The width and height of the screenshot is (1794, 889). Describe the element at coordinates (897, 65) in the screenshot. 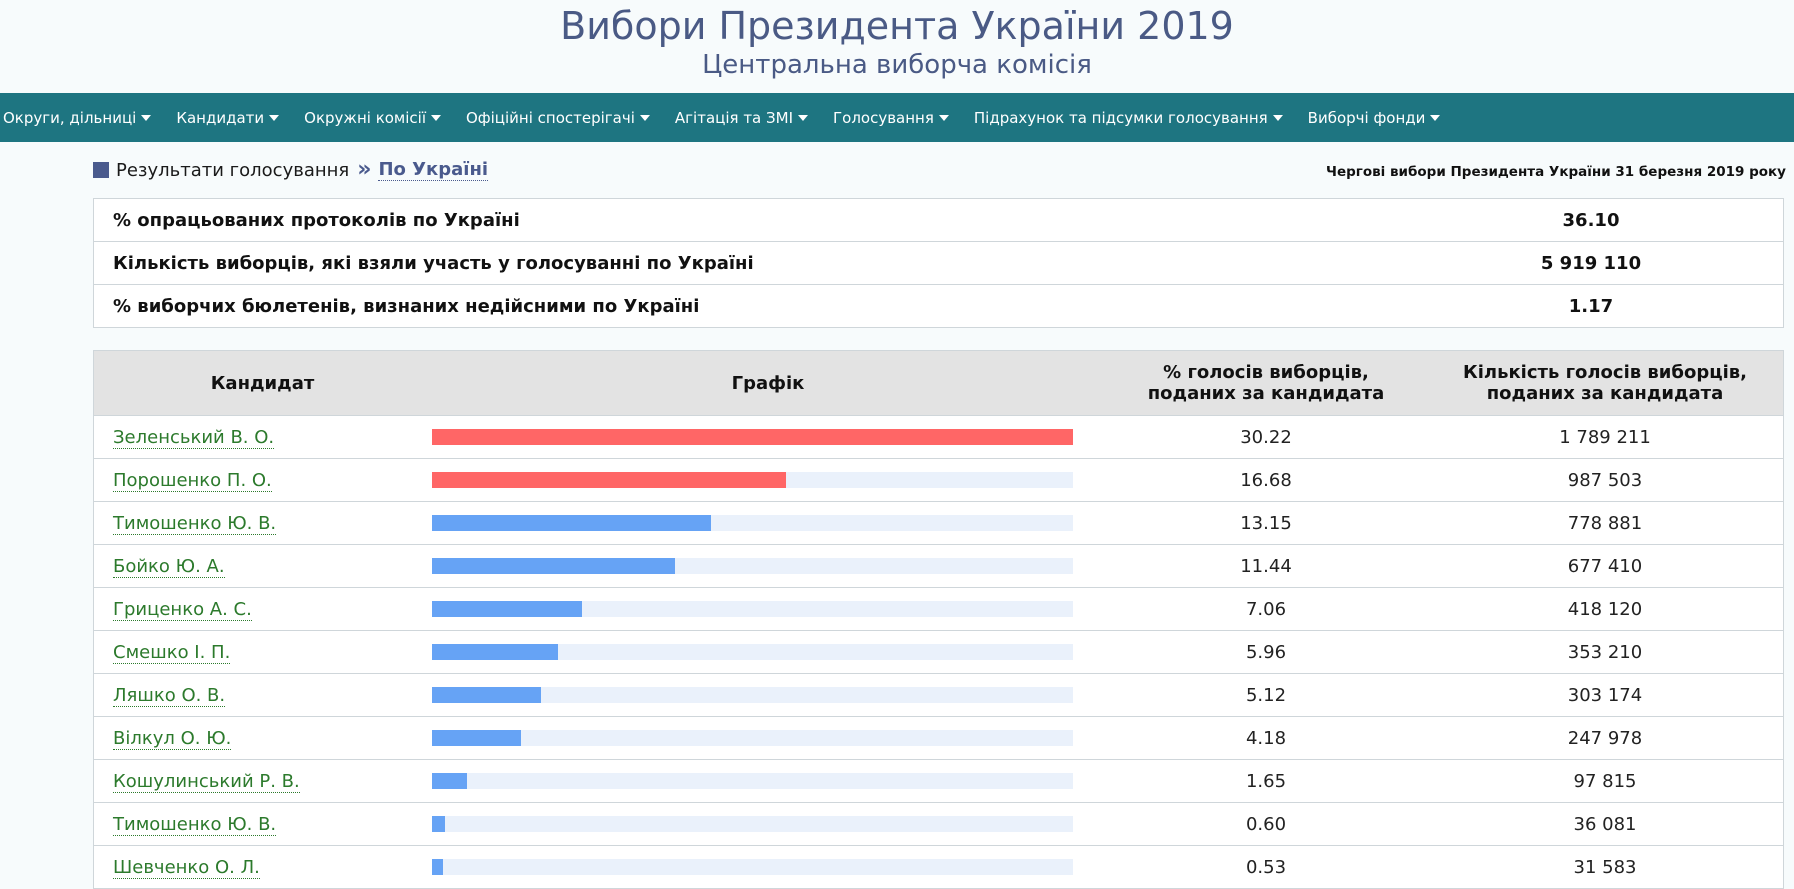

I see `page-subtitle: Центральна виборча комісія` at that location.